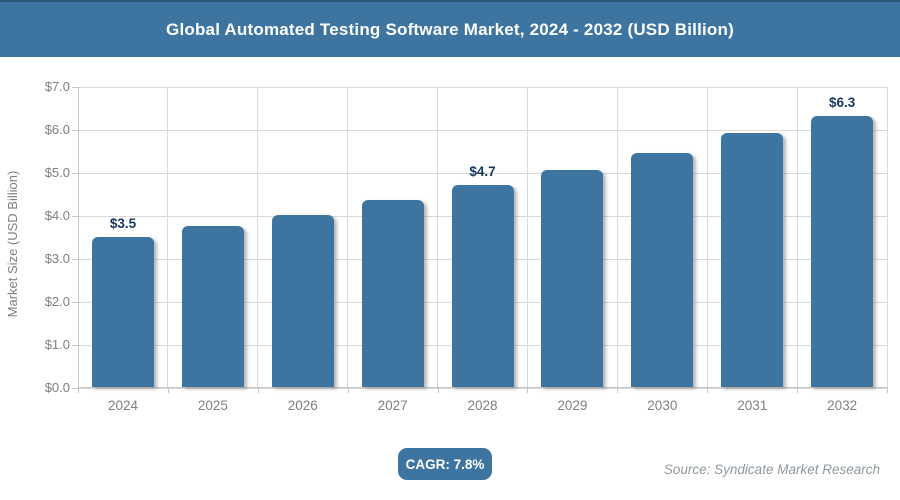  Describe the element at coordinates (57, 215) in the screenshot. I see `y-axis-tick-label: $4.0` at that location.